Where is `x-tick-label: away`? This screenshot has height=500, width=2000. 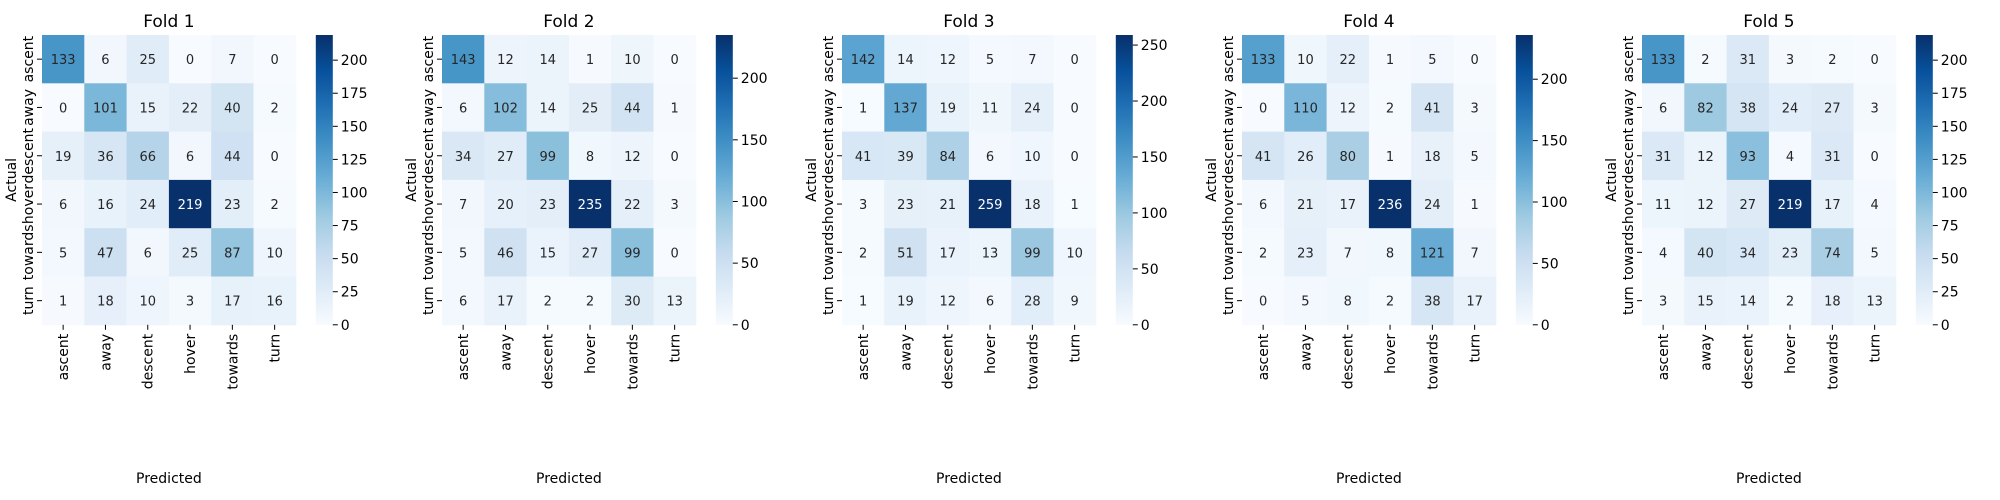
x-tick-label: away is located at coordinates (1306, 352).